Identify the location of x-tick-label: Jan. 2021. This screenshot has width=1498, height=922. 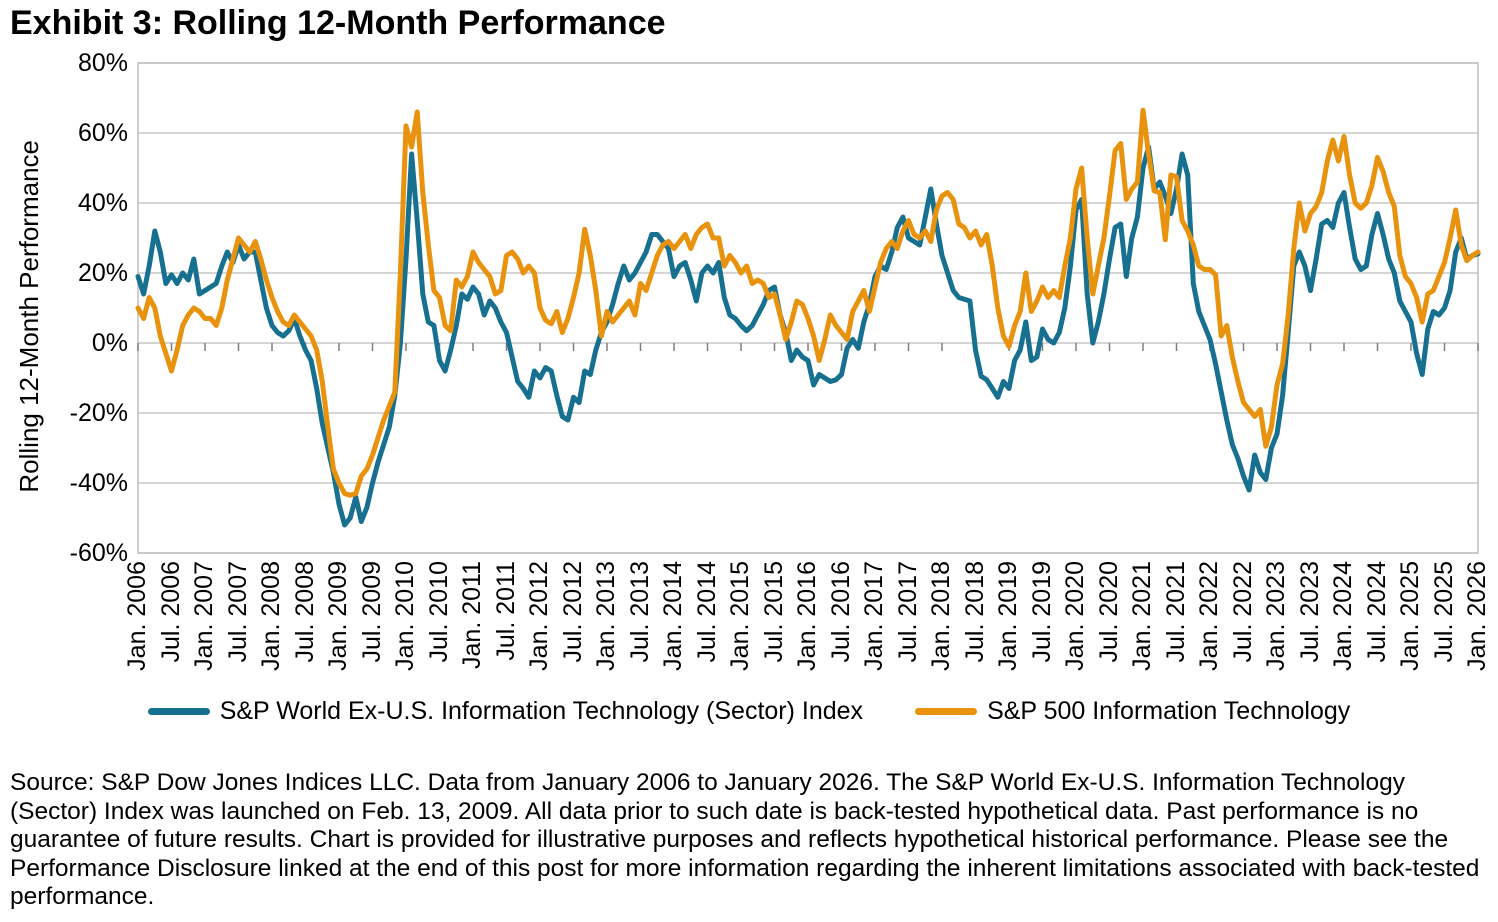
(1142, 616).